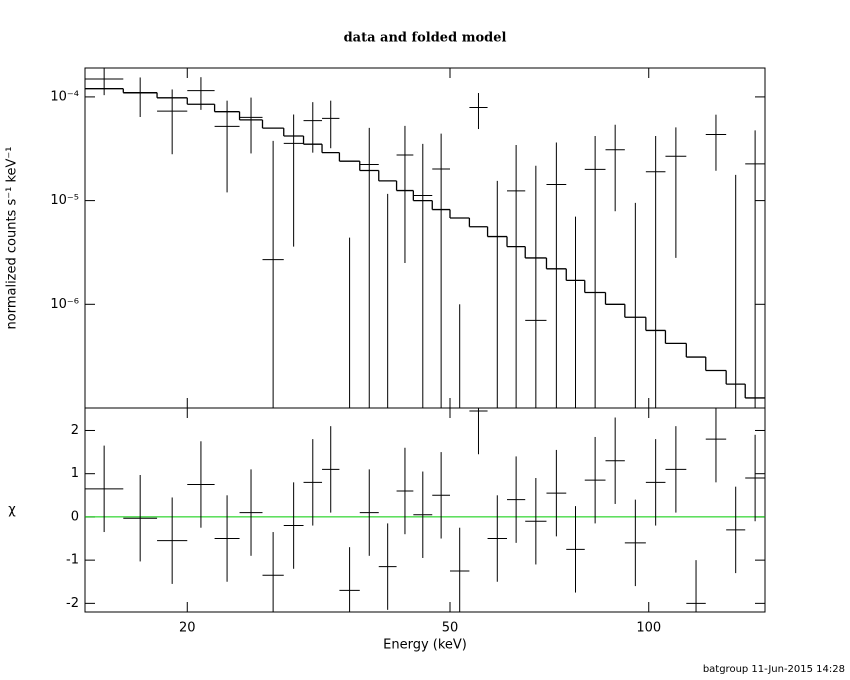 This screenshot has width=850, height=680. Describe the element at coordinates (425, 38) in the screenshot. I see `chart-title: data and folded model` at that location.